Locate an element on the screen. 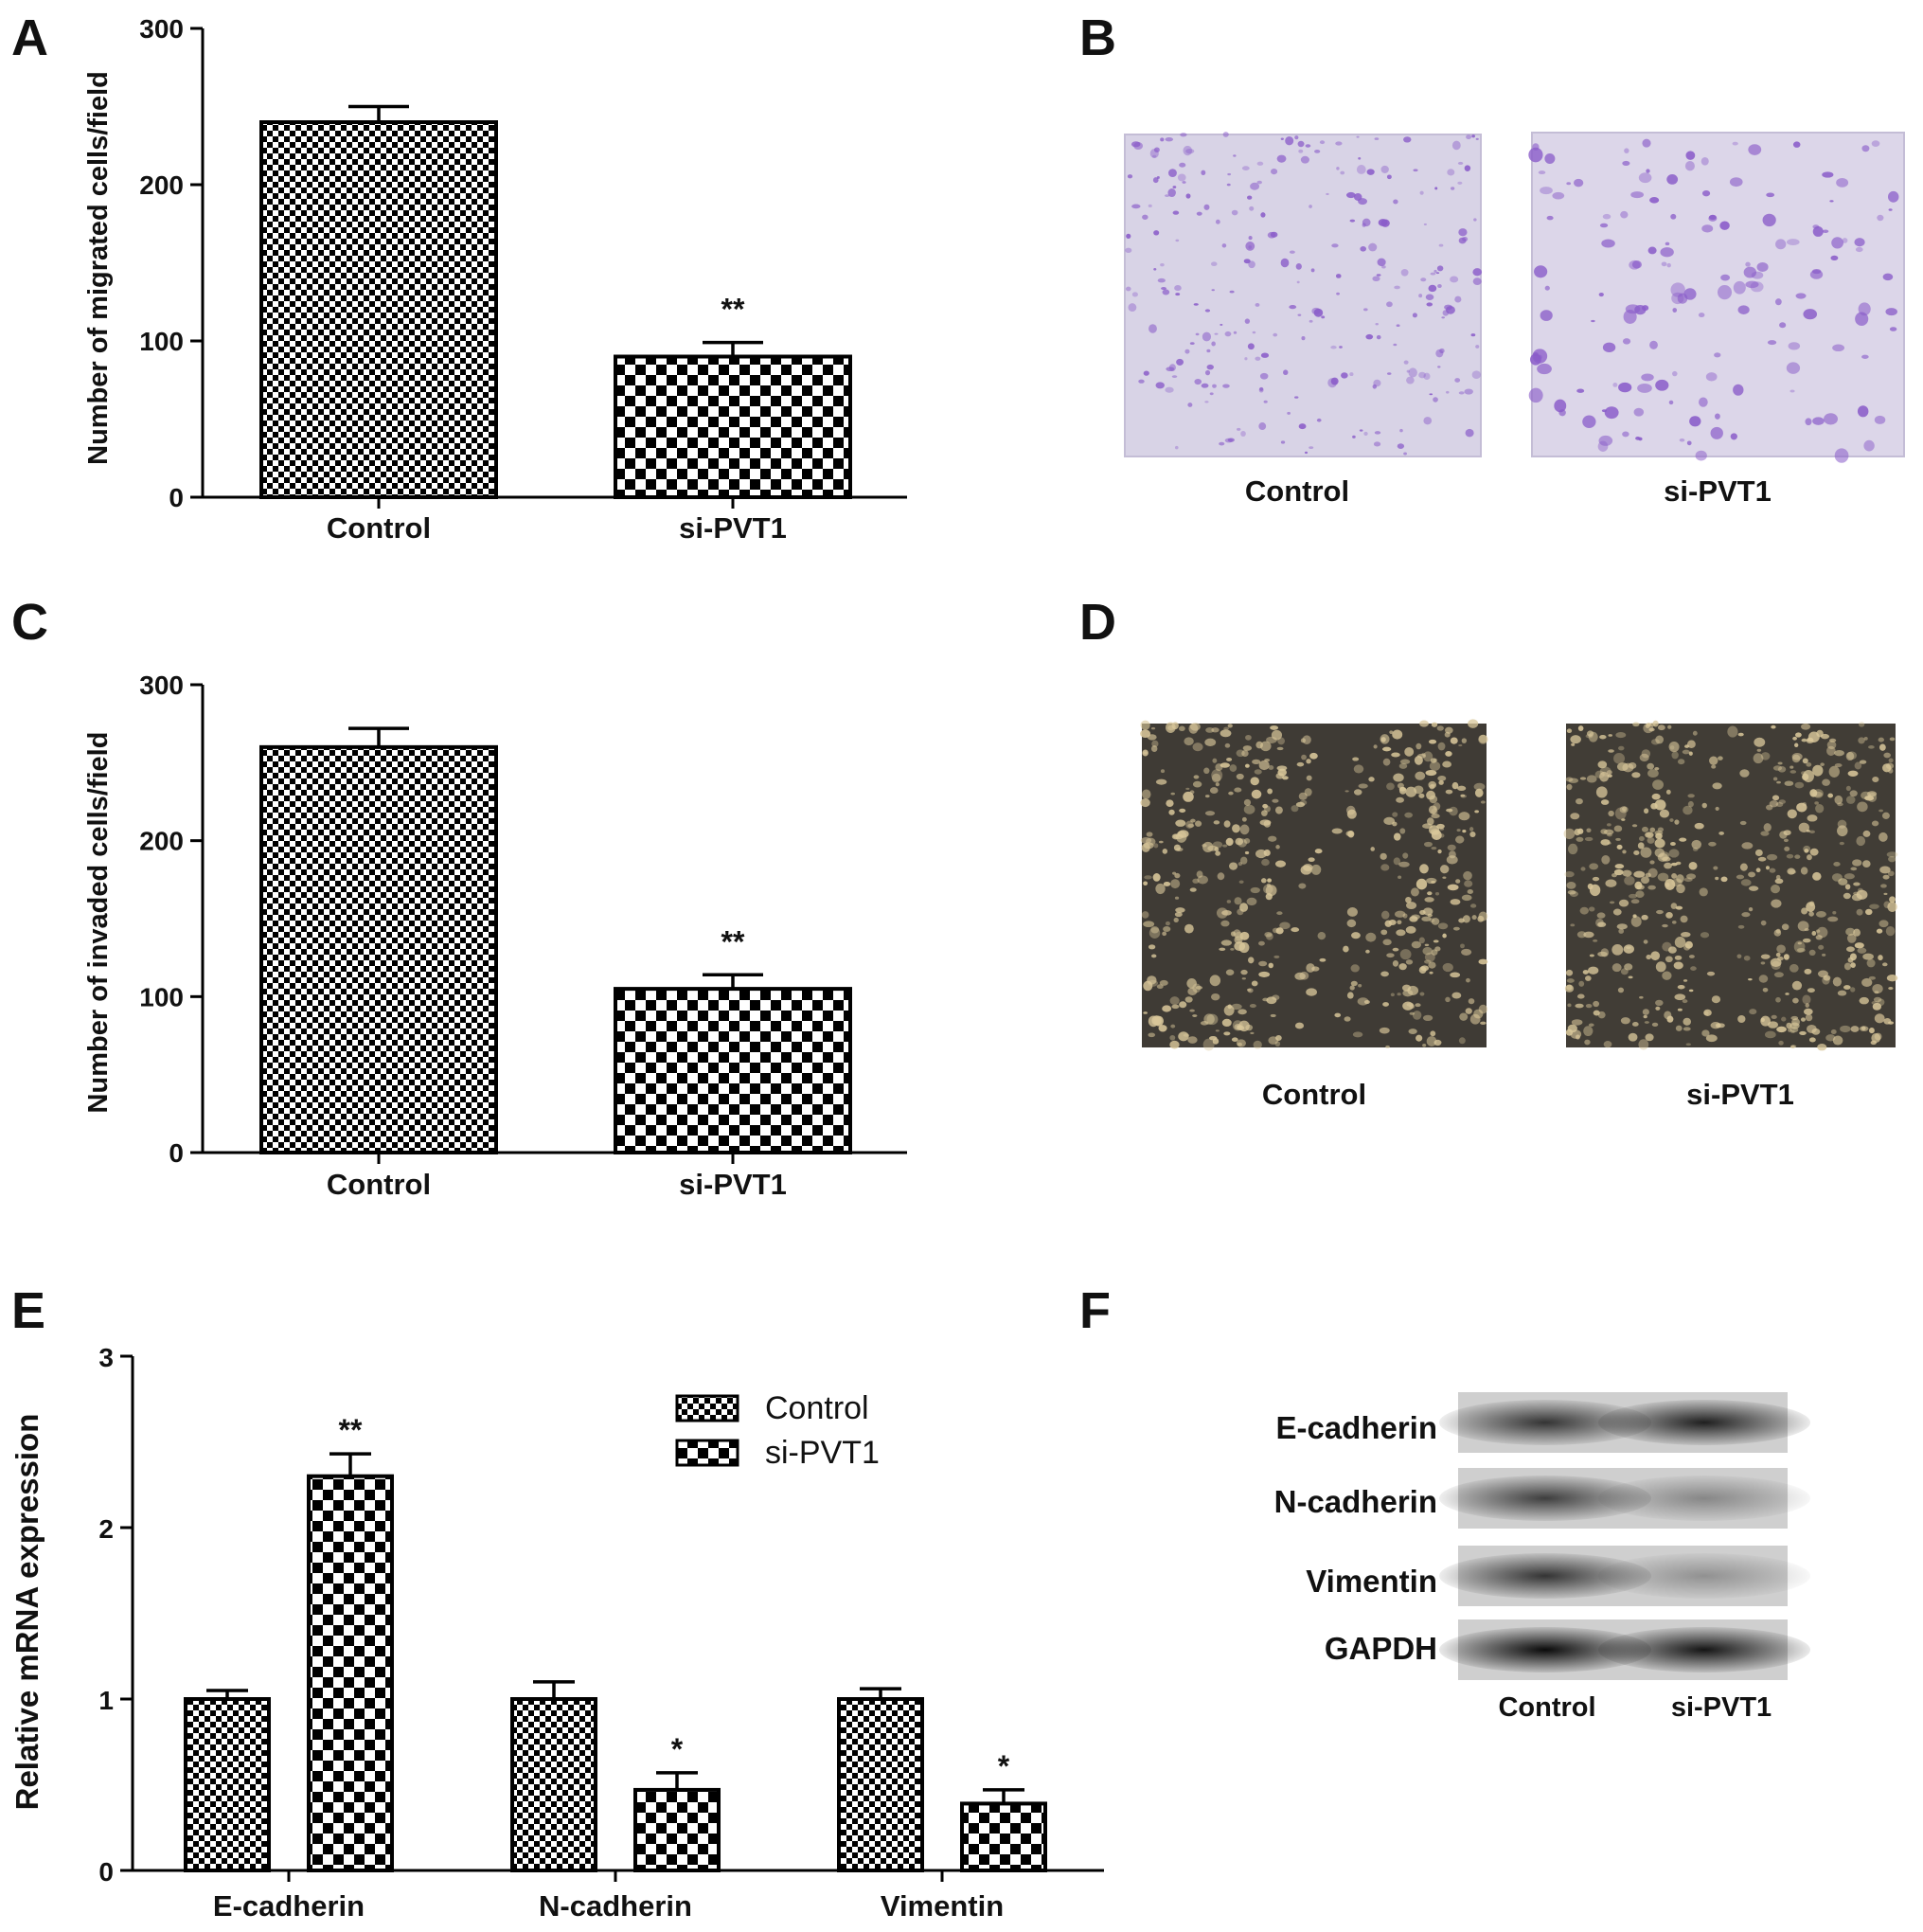  chart-e-significance-marker: ** is located at coordinates (351, 1430).